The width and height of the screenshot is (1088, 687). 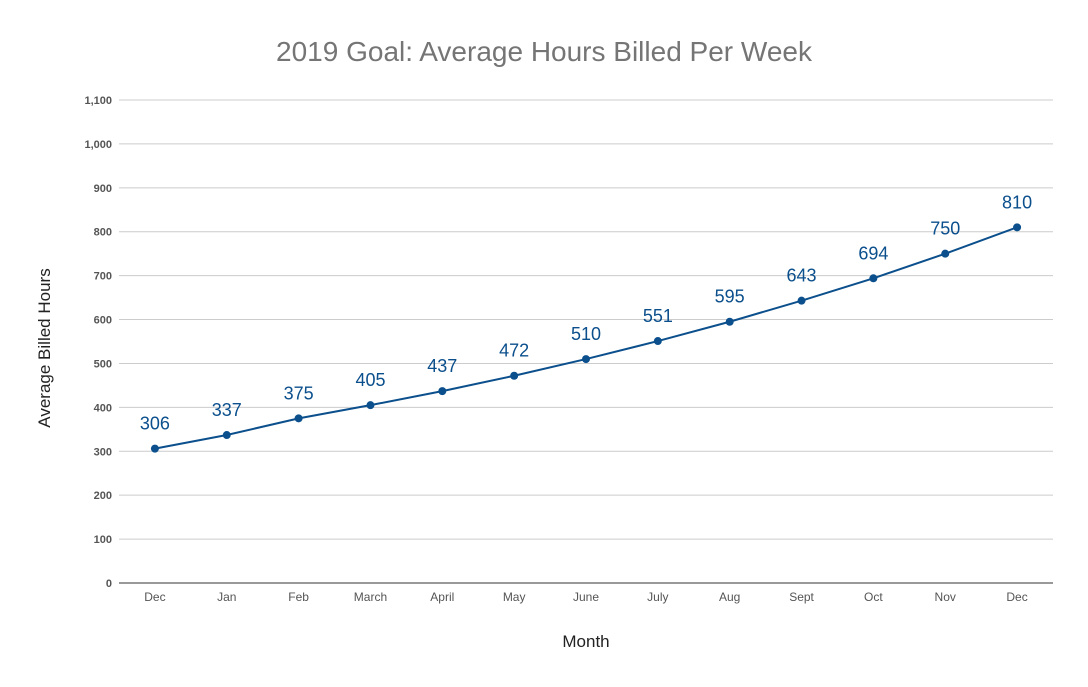 What do you see at coordinates (103, 408) in the screenshot?
I see `y-tick-label: 400` at bounding box center [103, 408].